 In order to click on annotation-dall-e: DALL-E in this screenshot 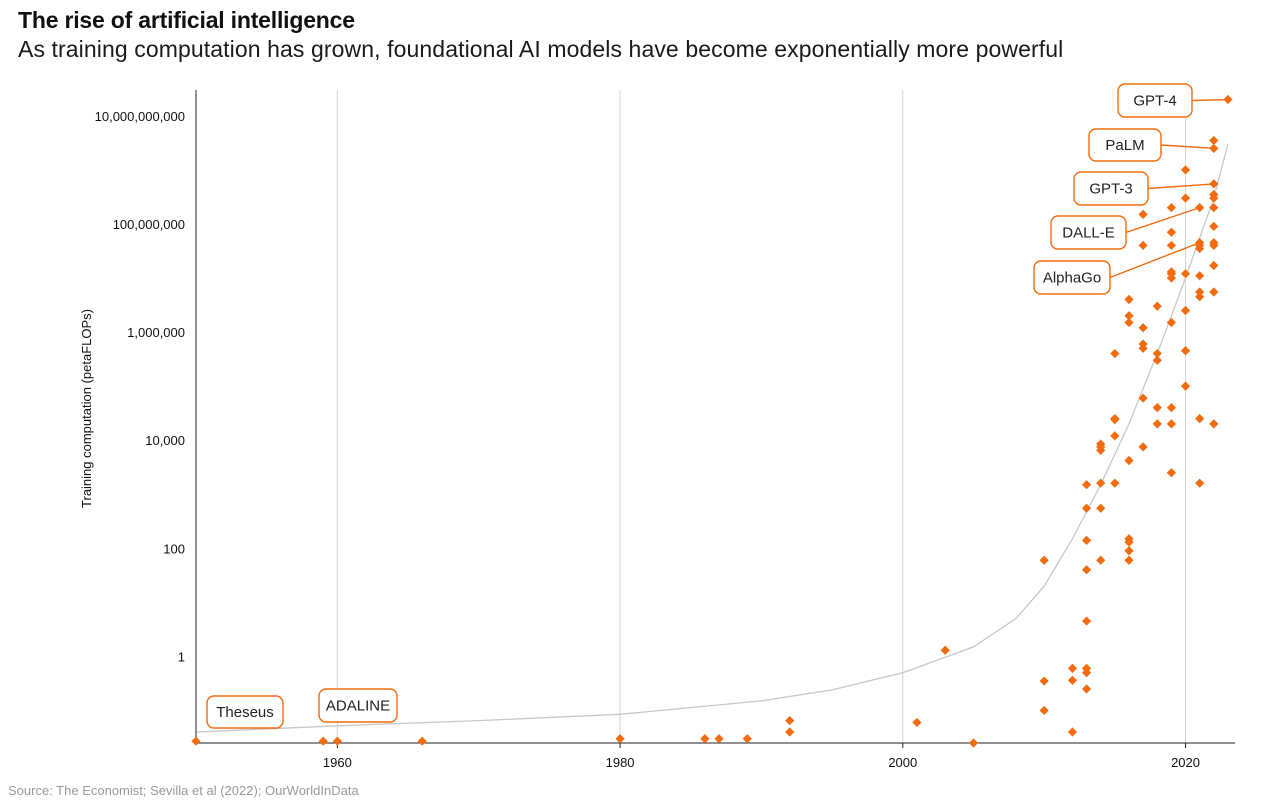, I will do `click(1125, 228)`.